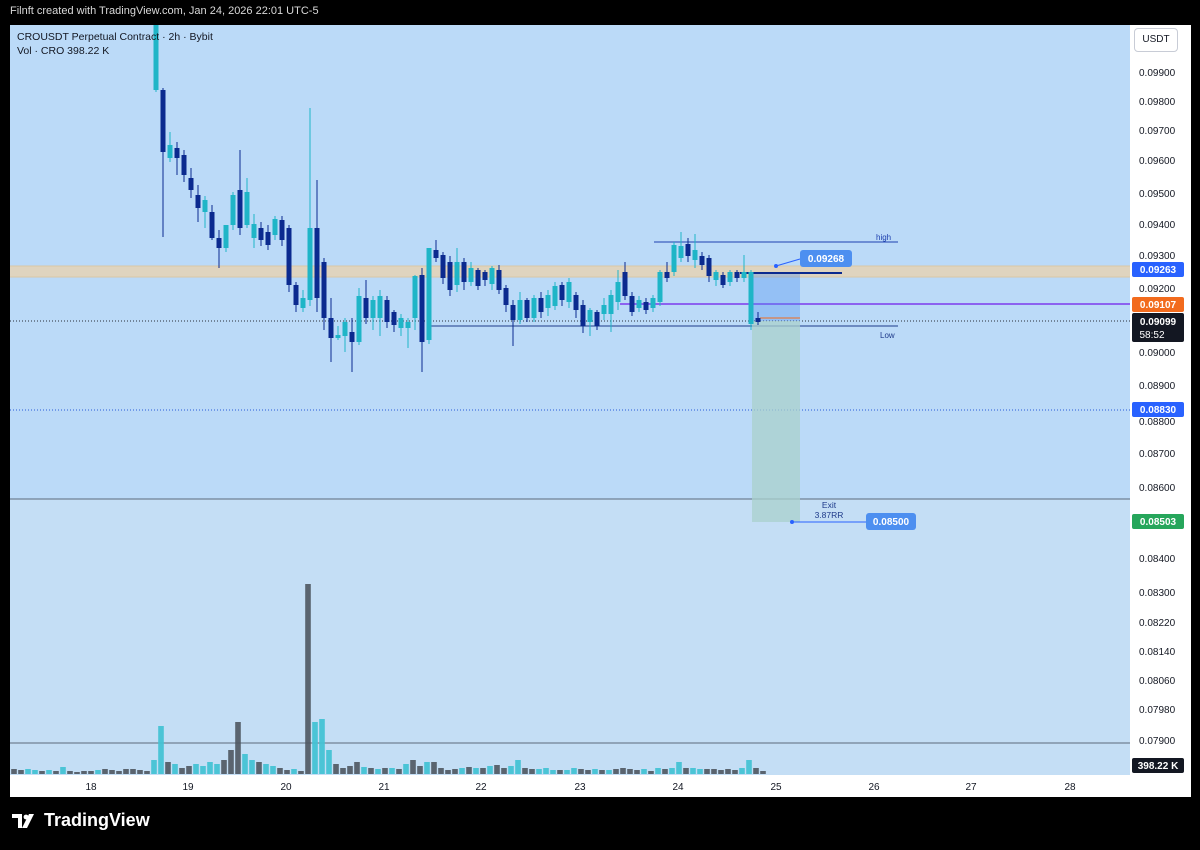  I want to click on time-label: 23, so click(580, 787).